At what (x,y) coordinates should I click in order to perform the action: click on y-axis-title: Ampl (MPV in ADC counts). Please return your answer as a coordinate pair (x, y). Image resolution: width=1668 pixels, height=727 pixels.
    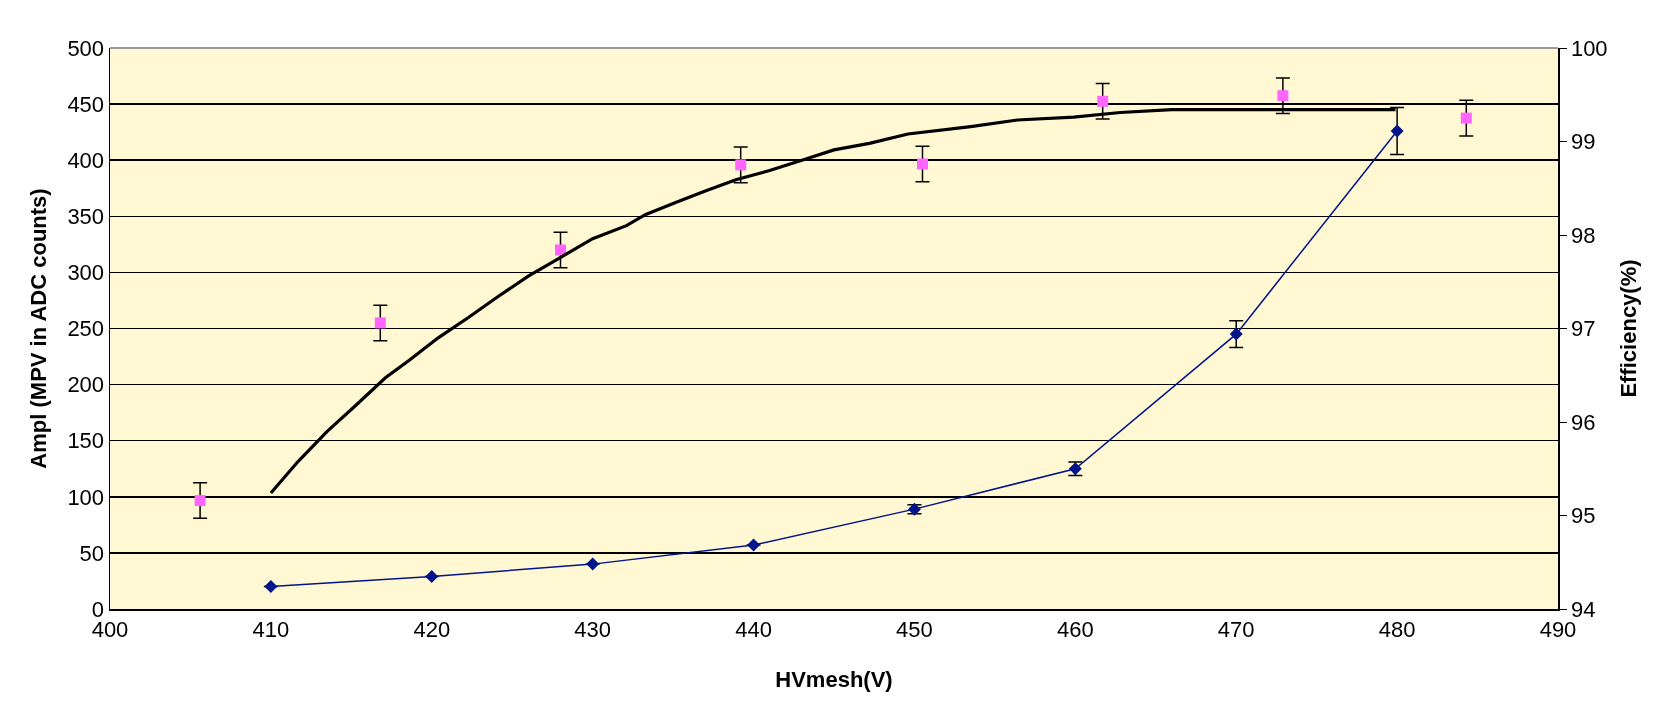
    Looking at the image, I should click on (39, 328).